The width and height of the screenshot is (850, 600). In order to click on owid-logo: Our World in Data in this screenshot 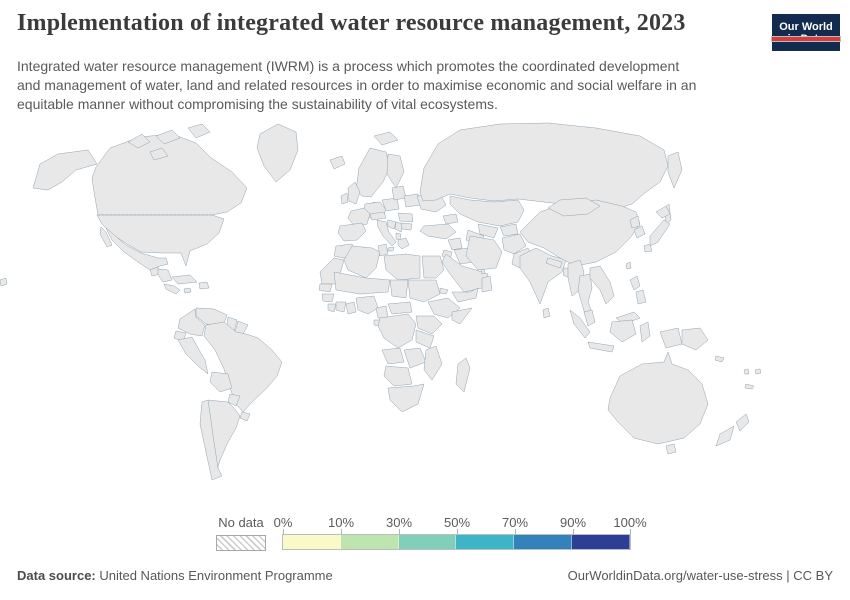, I will do `click(806, 32)`.